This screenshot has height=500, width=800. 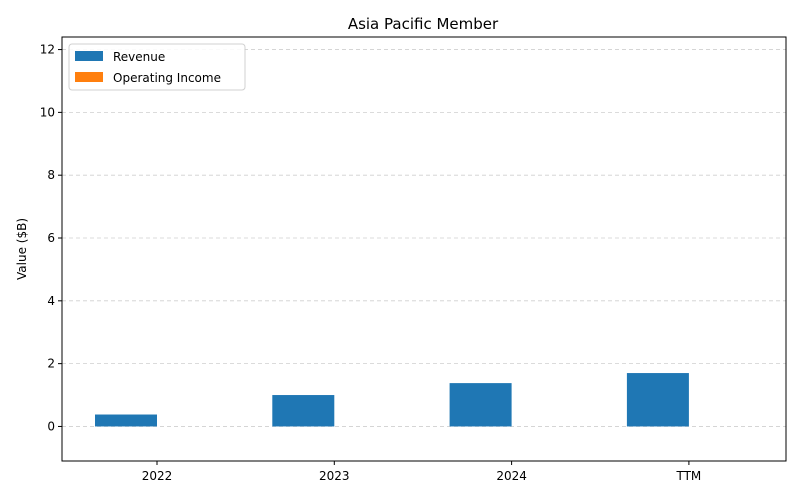 I want to click on bar-revenue-2024, so click(x=480, y=405).